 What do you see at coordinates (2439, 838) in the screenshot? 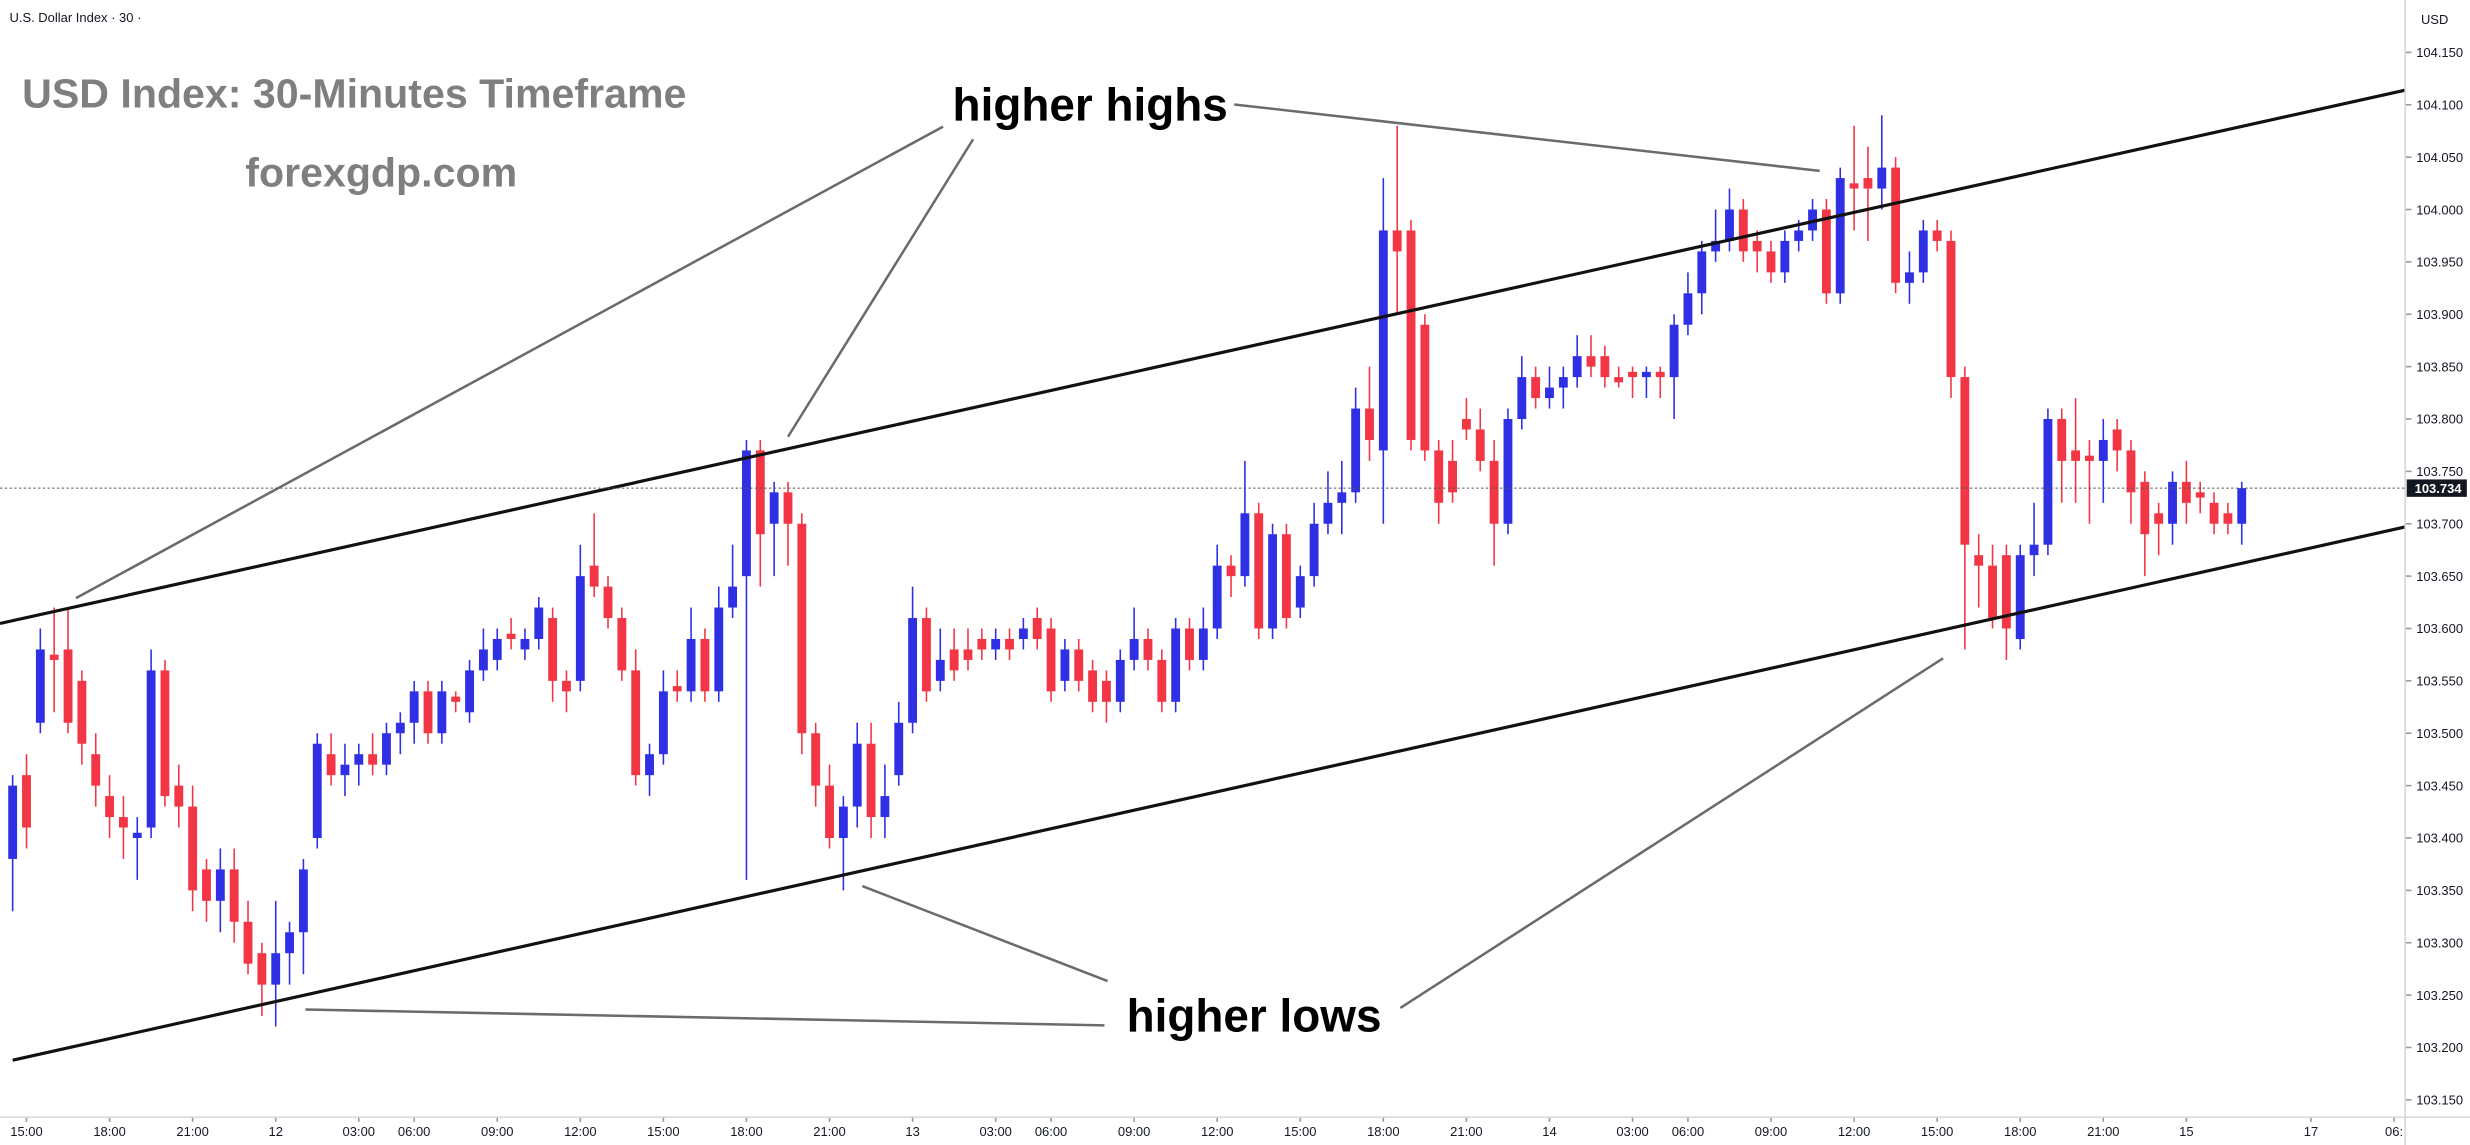
I see `y-tick-label: 103.400` at bounding box center [2439, 838].